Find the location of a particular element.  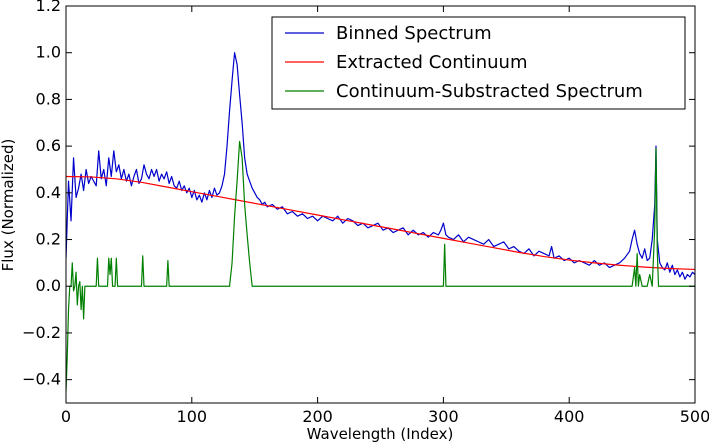

y-tick-label: 0.6 is located at coordinates (48, 145).